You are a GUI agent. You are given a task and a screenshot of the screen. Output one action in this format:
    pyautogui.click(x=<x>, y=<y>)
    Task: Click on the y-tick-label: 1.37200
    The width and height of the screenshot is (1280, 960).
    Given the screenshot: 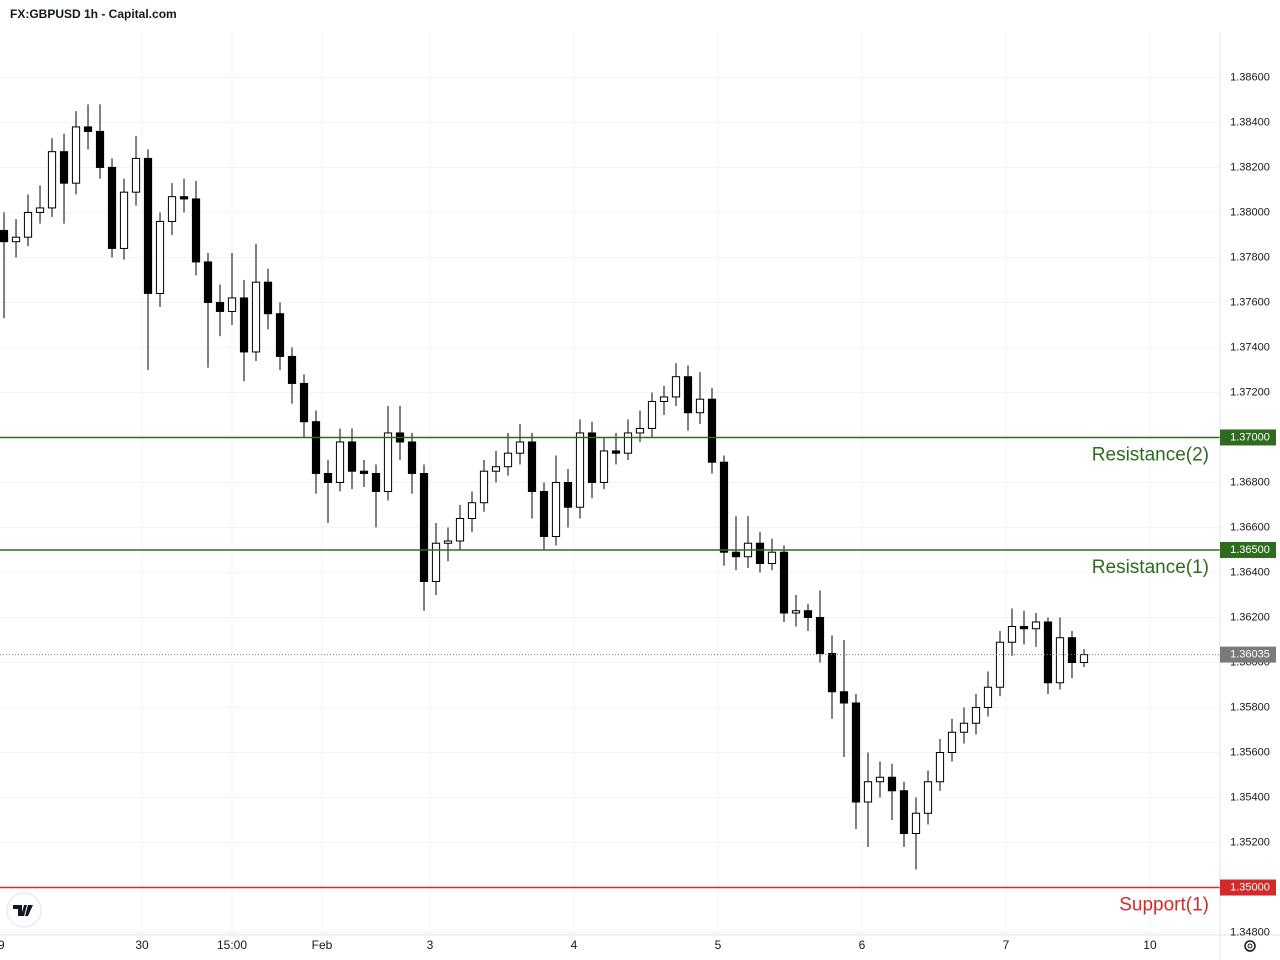 What is the action you would take?
    pyautogui.click(x=1250, y=392)
    